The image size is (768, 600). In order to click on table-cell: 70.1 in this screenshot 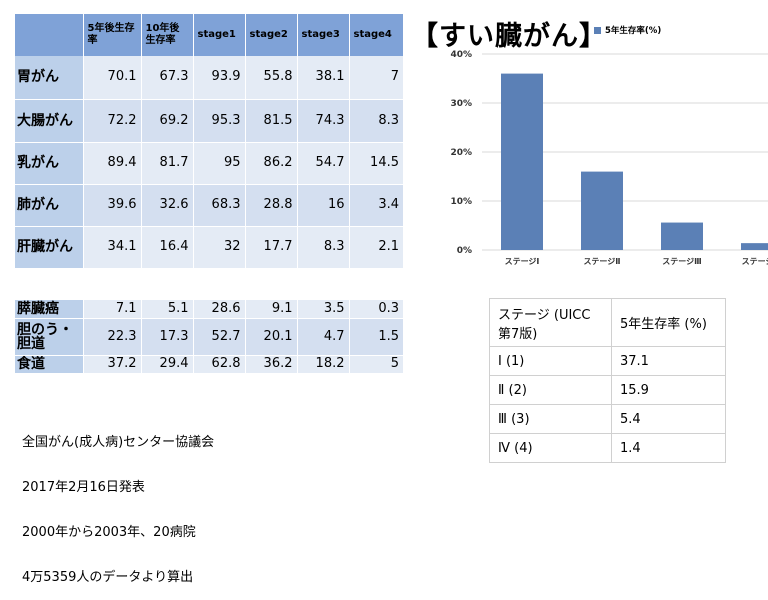, I will do `click(111, 77)`.